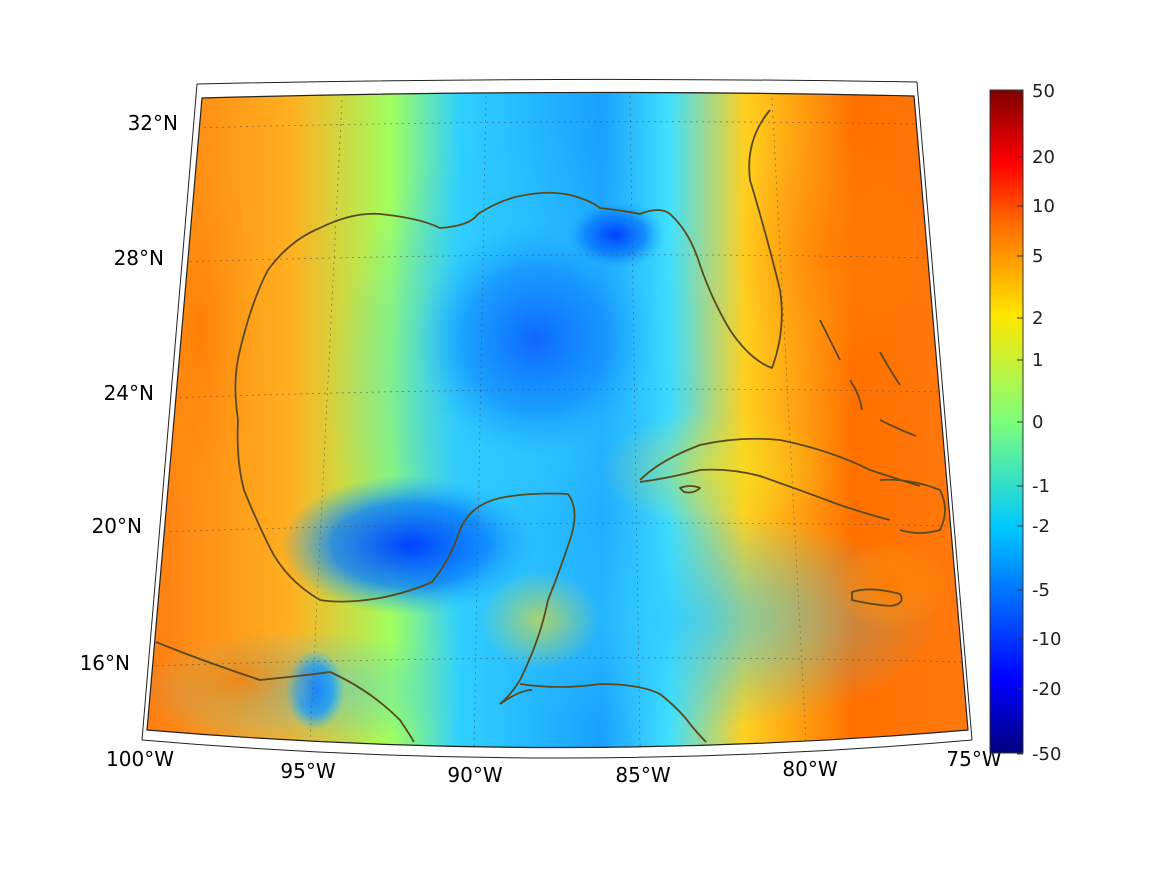  Describe the element at coordinates (809, 769) in the screenshot. I see `lon-label: 80°W` at that location.